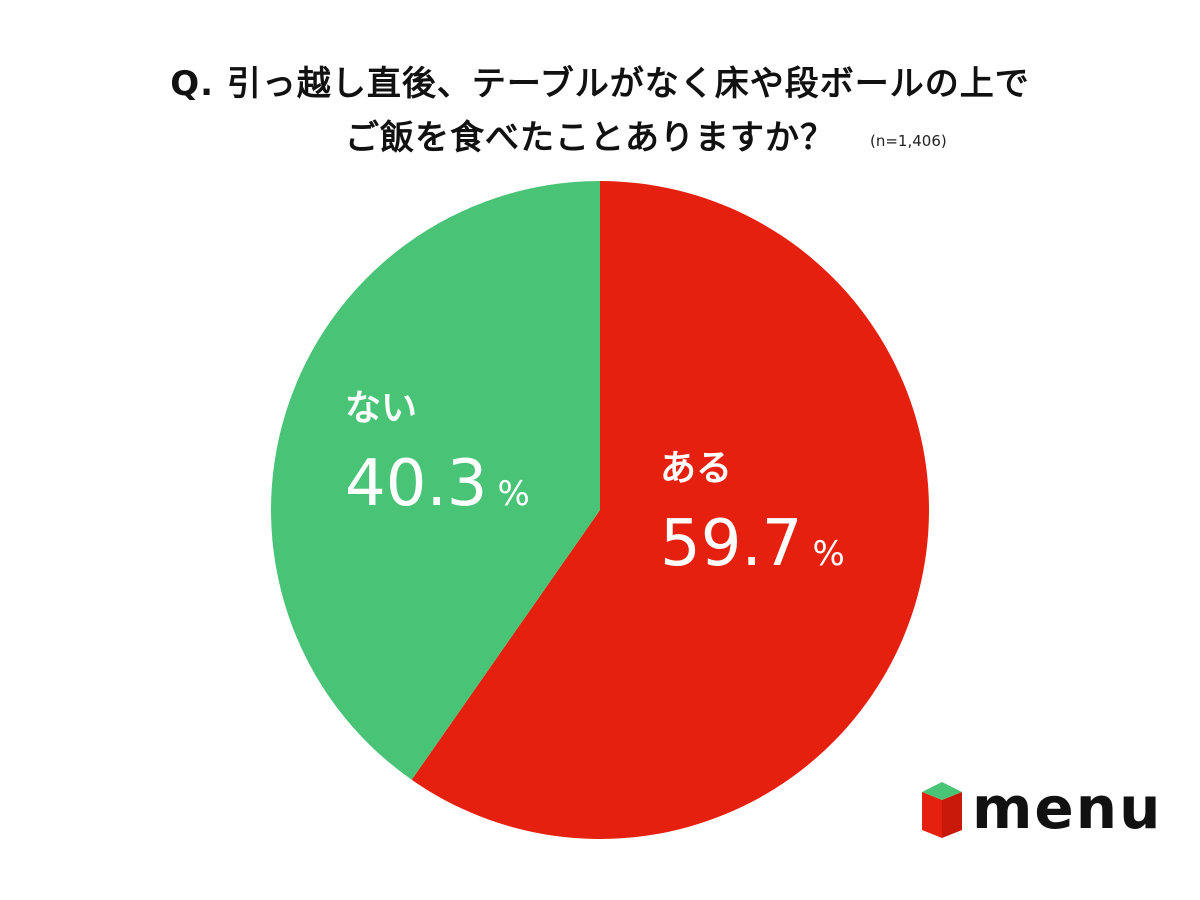 Image resolution: width=1200 pixels, height=900 pixels. Describe the element at coordinates (437, 484) in the screenshot. I see `slice-value-label-2: 40.3%` at that location.